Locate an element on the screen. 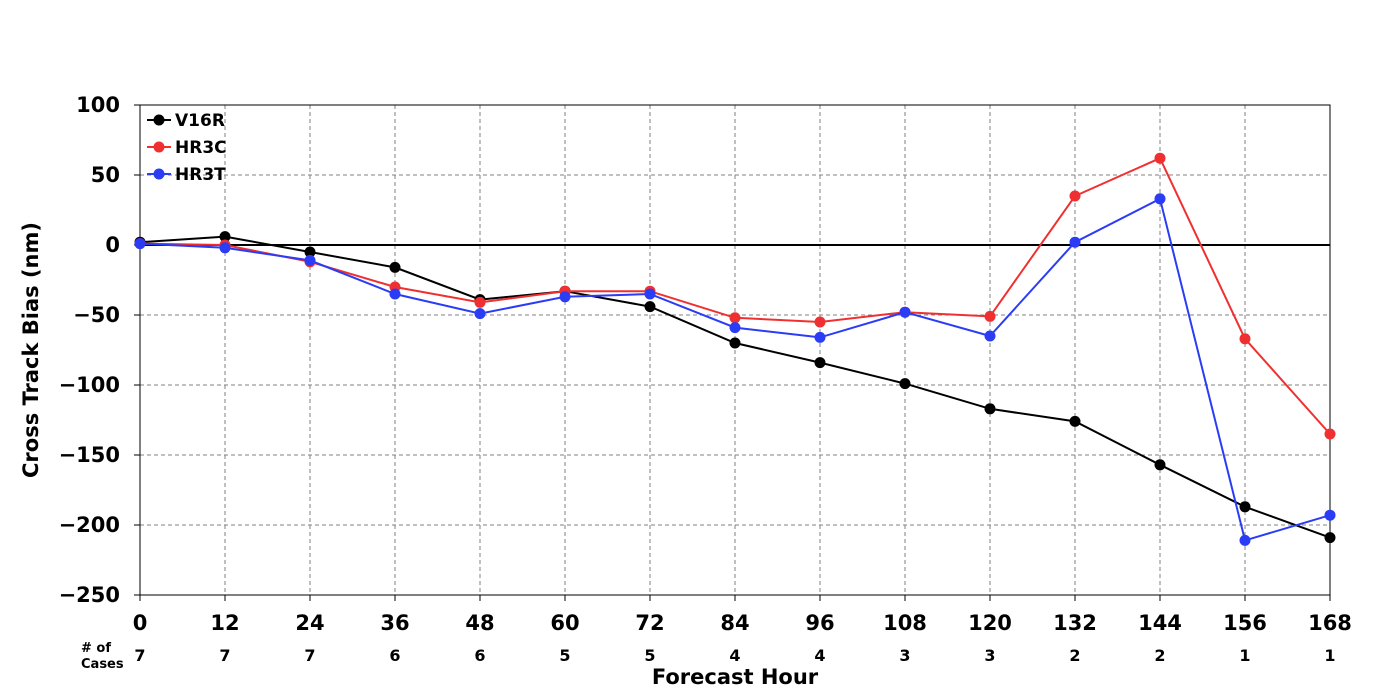 The image size is (1400, 700). y-axis-title: Cross Track Bias (nm) is located at coordinates (31, 350).